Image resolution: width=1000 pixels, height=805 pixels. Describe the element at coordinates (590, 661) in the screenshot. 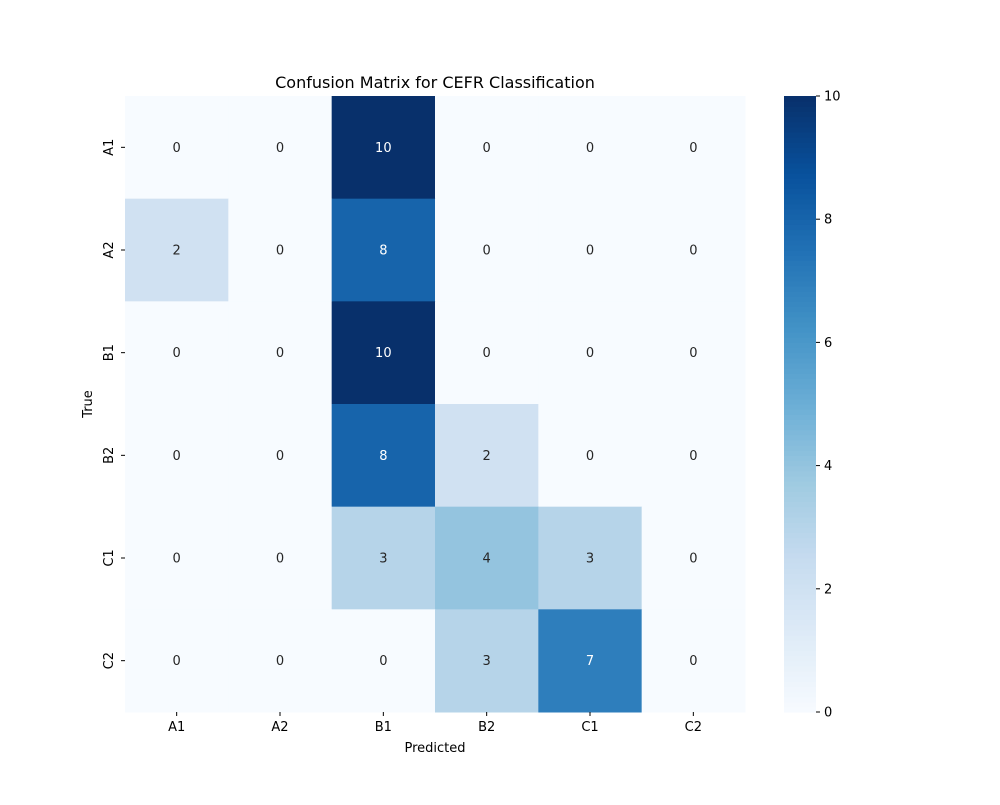

I see `cell-value-label: 7` at that location.